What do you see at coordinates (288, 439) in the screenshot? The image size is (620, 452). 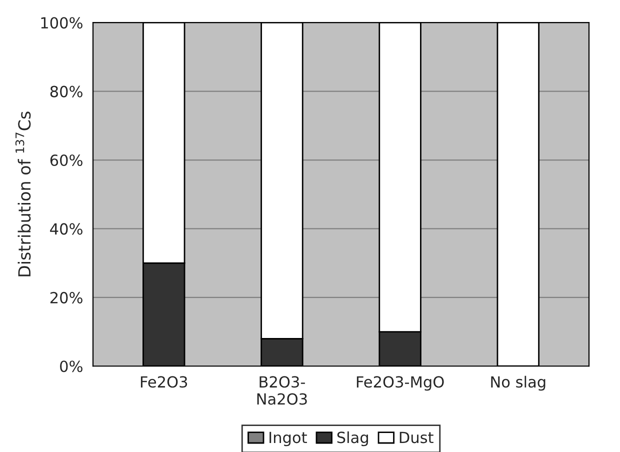 I see `legend-label: Ingot` at bounding box center [288, 439].